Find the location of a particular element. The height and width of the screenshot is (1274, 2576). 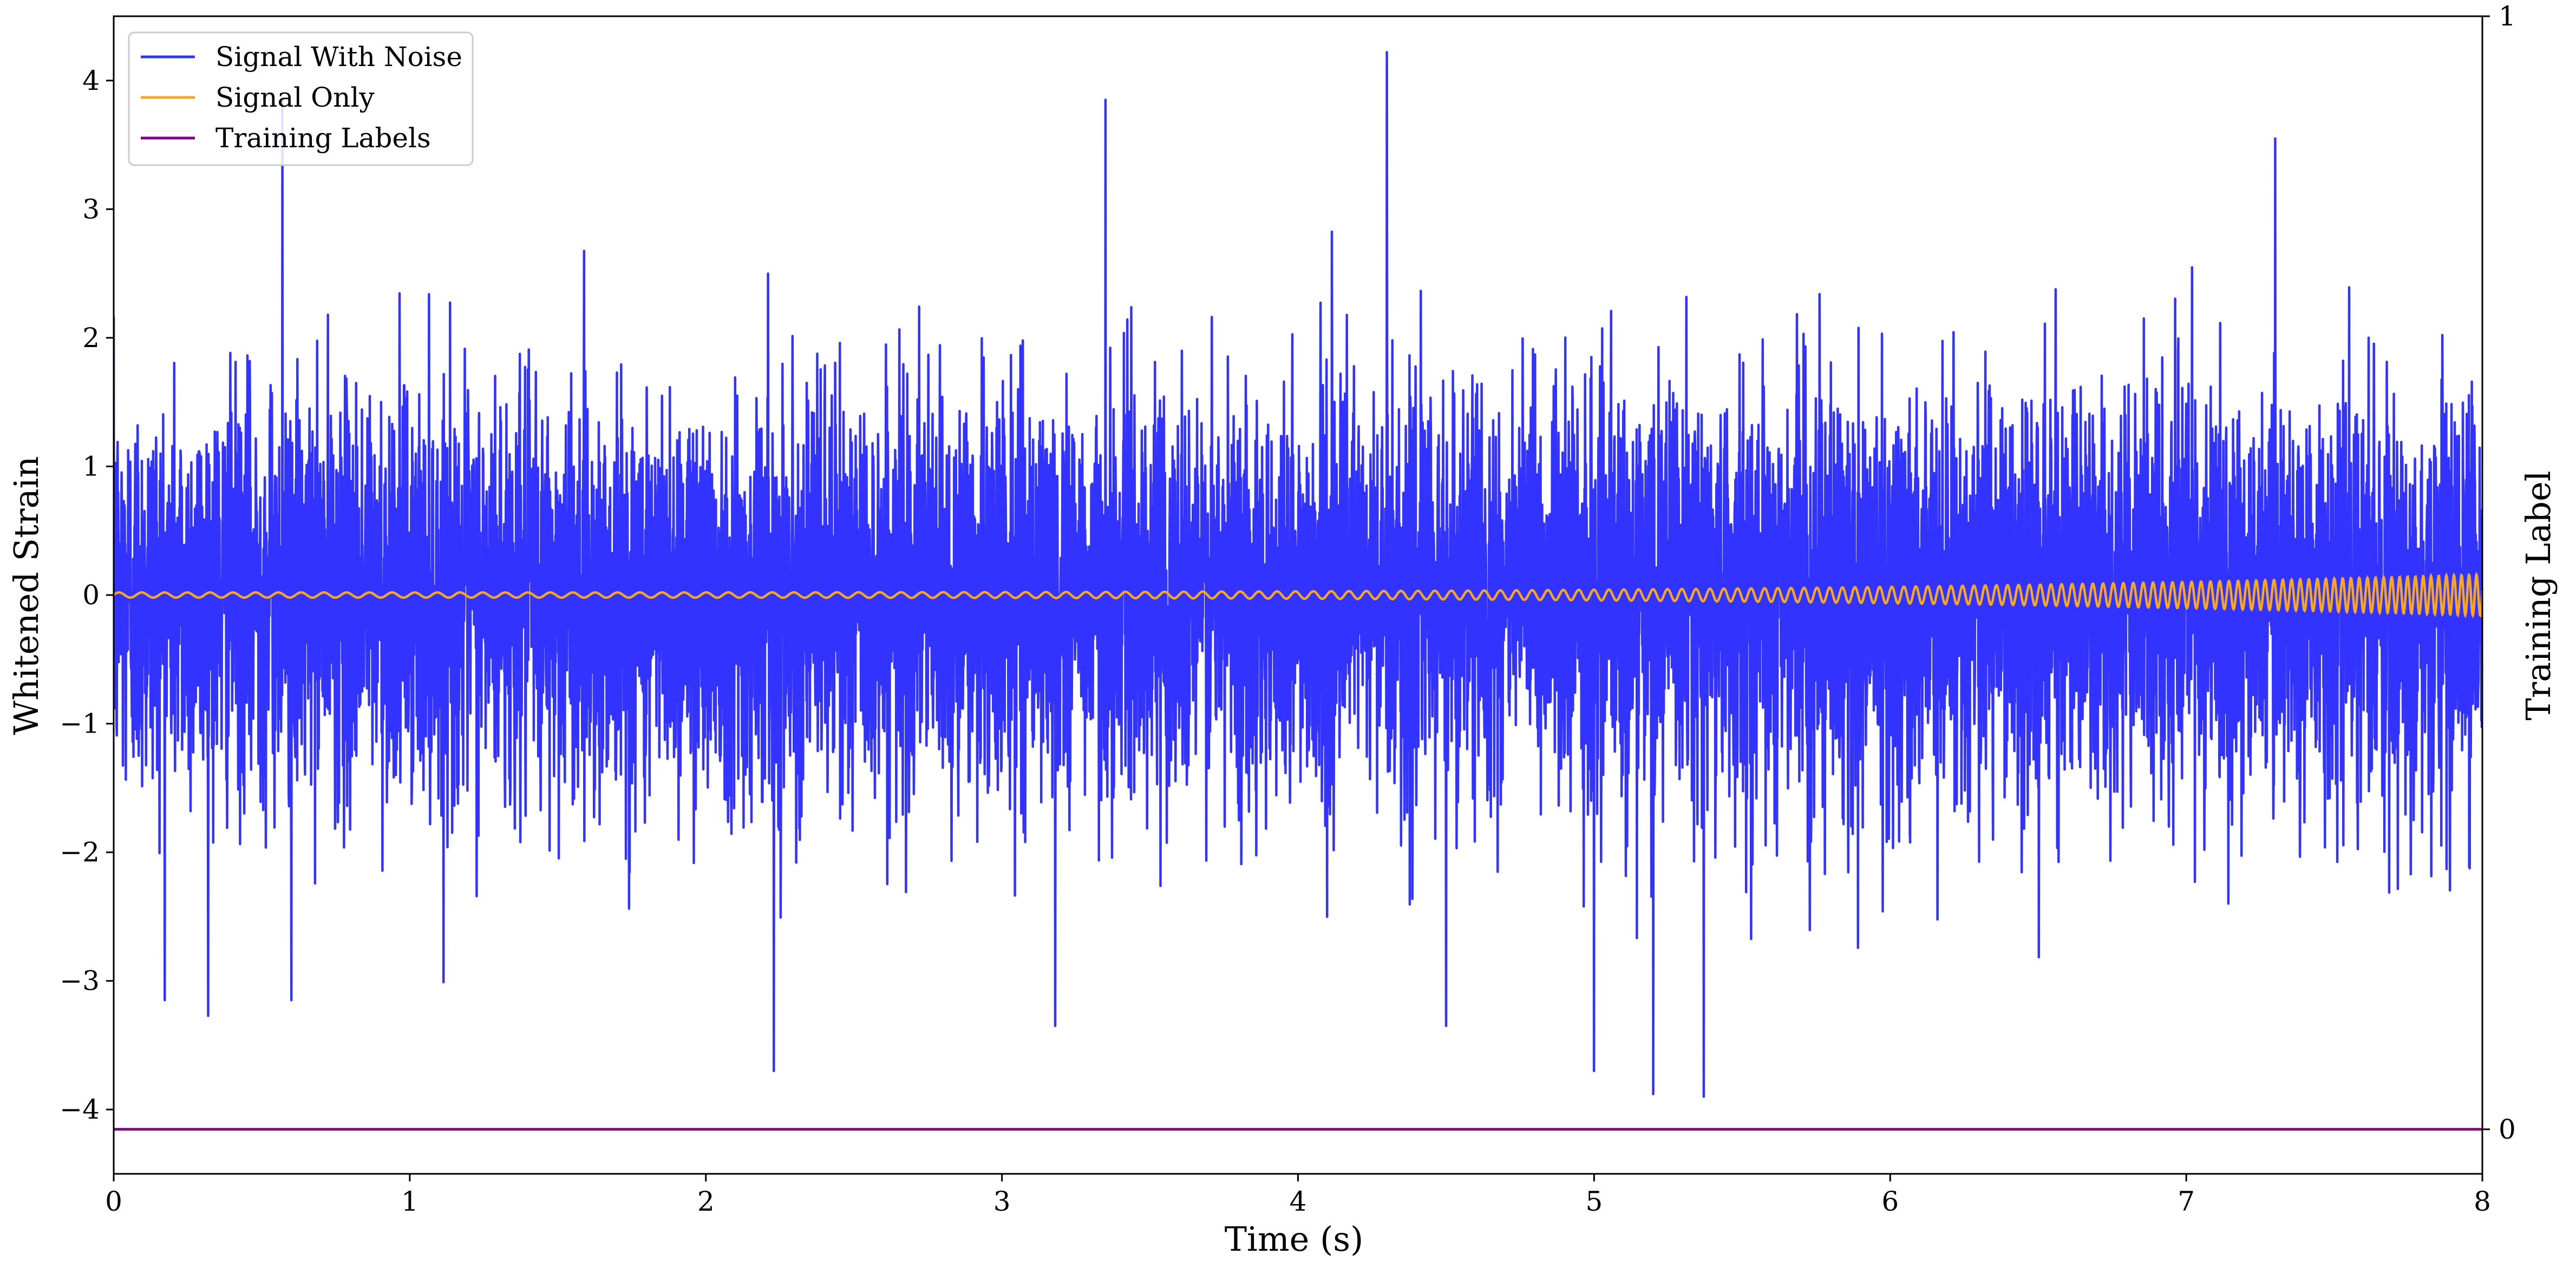

series-line-signal-only is located at coordinates (1298, 595).